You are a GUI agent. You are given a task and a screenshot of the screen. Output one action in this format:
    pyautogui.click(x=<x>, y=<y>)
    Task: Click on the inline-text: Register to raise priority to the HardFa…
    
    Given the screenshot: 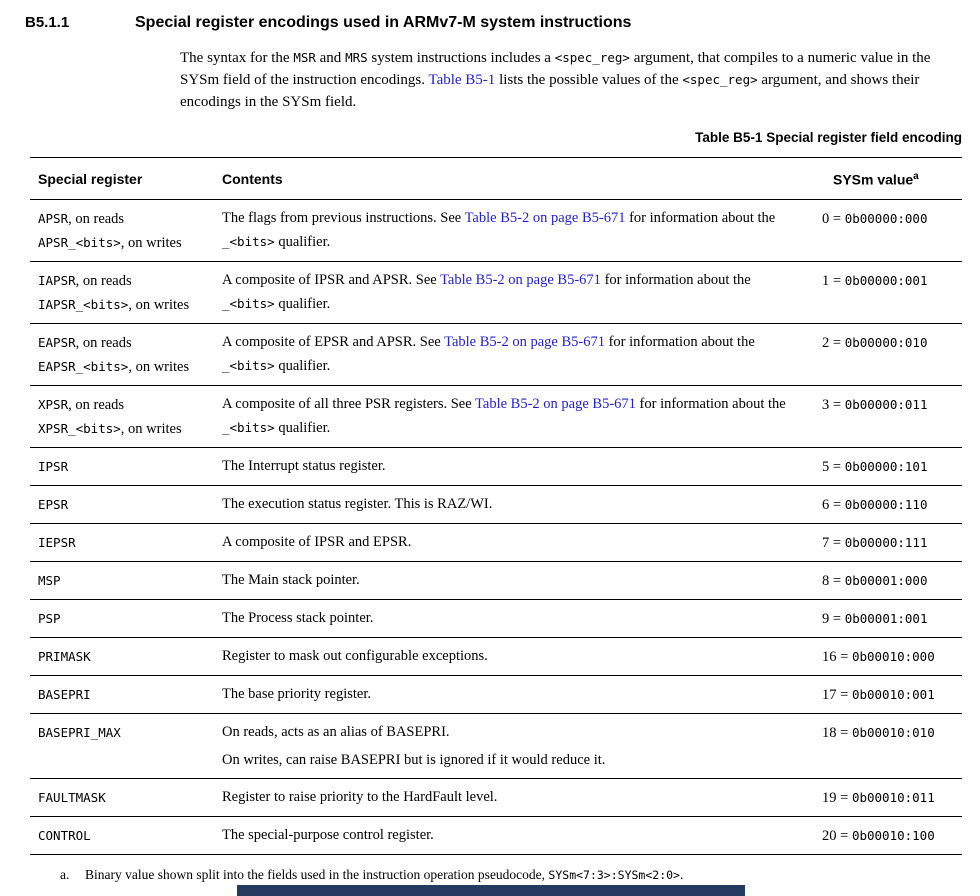 What is the action you would take?
    pyautogui.click(x=360, y=796)
    